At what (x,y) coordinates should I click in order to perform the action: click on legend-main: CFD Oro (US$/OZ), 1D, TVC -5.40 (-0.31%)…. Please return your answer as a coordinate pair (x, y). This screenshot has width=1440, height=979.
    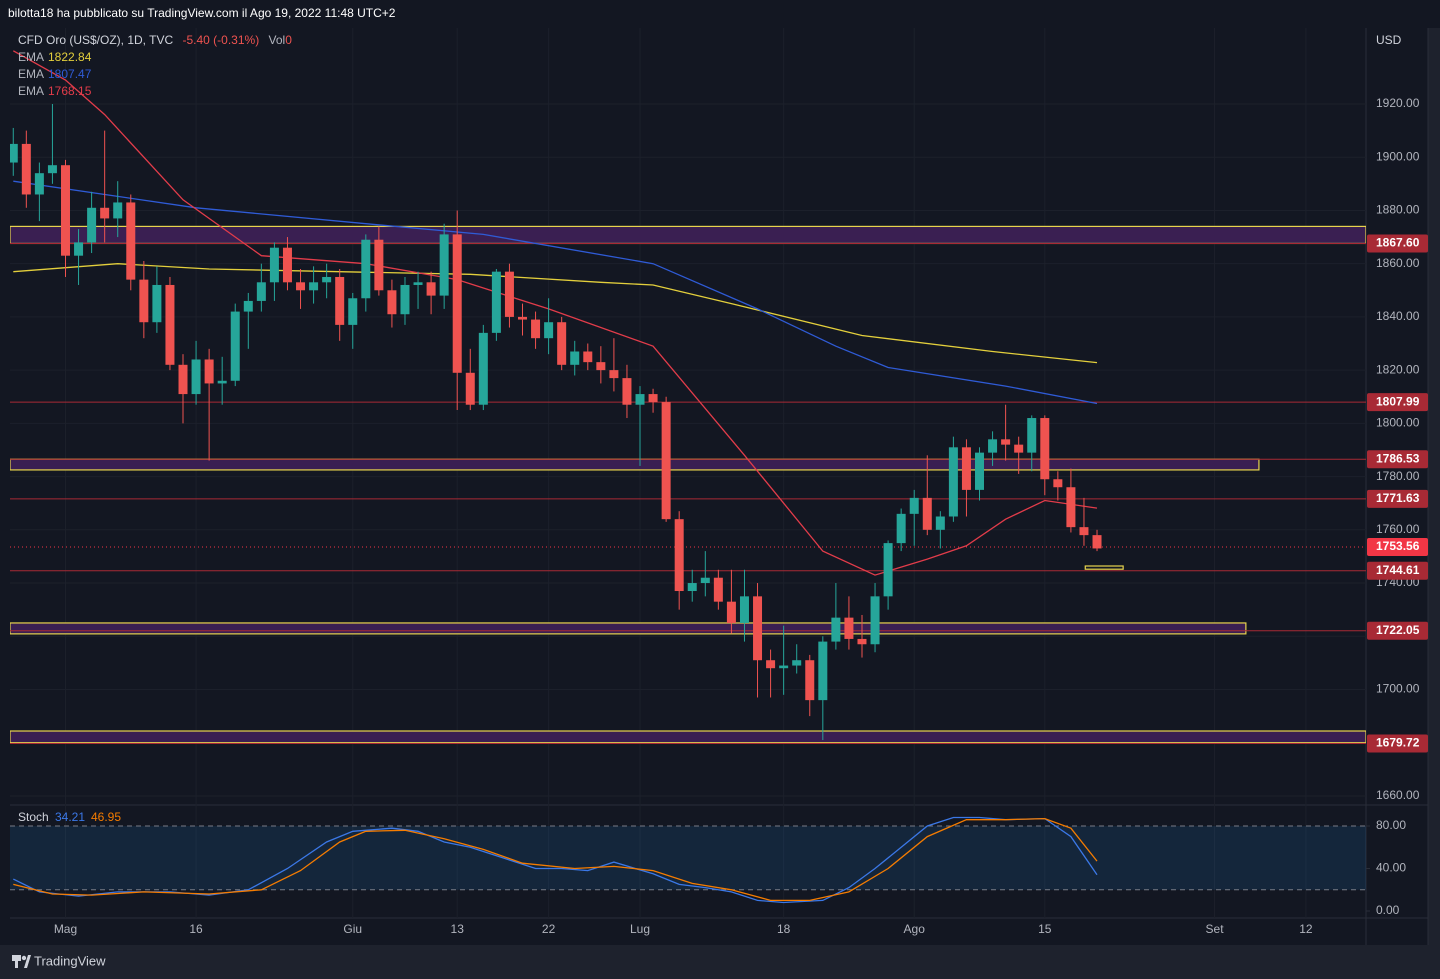
    Looking at the image, I should click on (155, 40).